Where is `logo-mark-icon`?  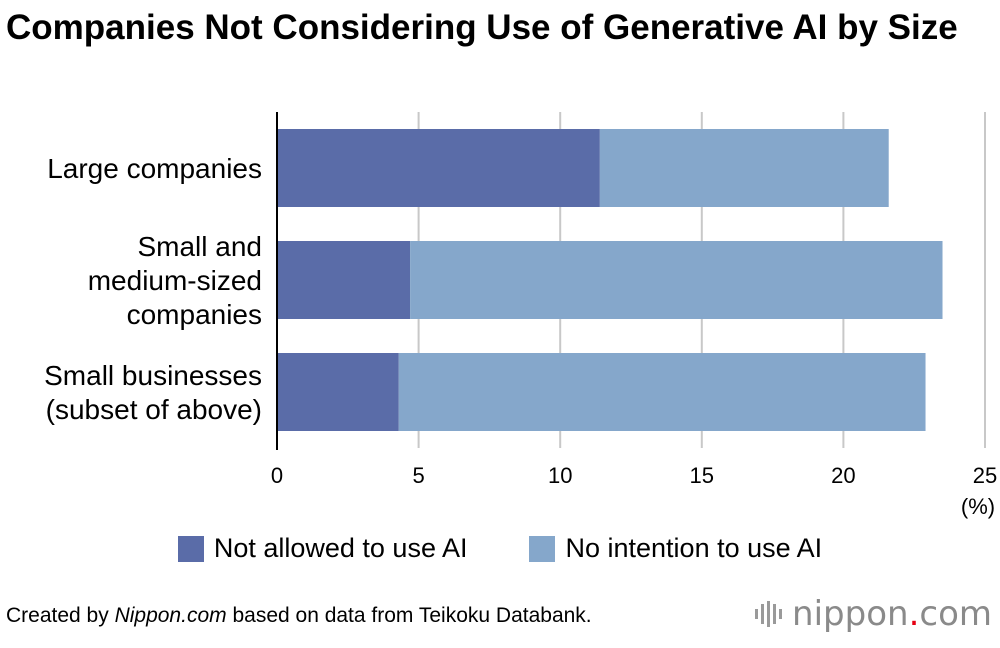 logo-mark-icon is located at coordinates (769, 614).